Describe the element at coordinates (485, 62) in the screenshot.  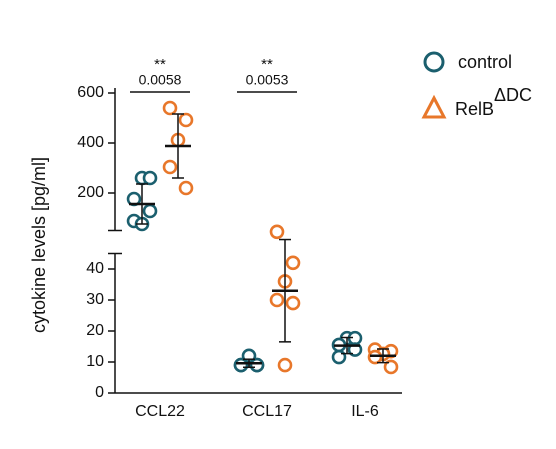
I see `legend-label: control` at that location.